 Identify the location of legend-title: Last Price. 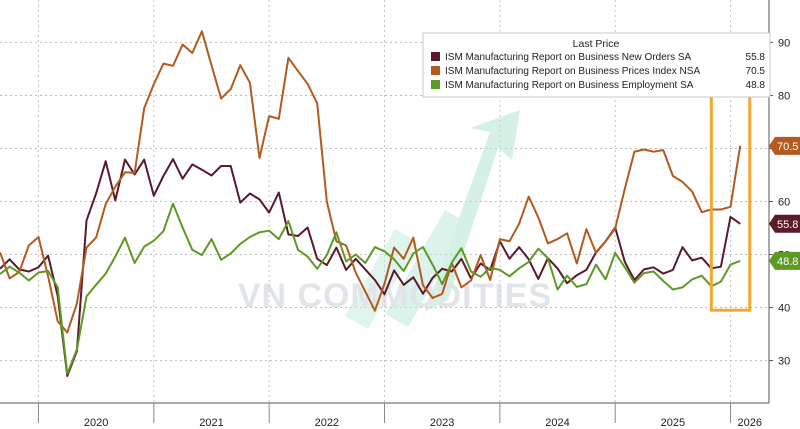
(596, 44).